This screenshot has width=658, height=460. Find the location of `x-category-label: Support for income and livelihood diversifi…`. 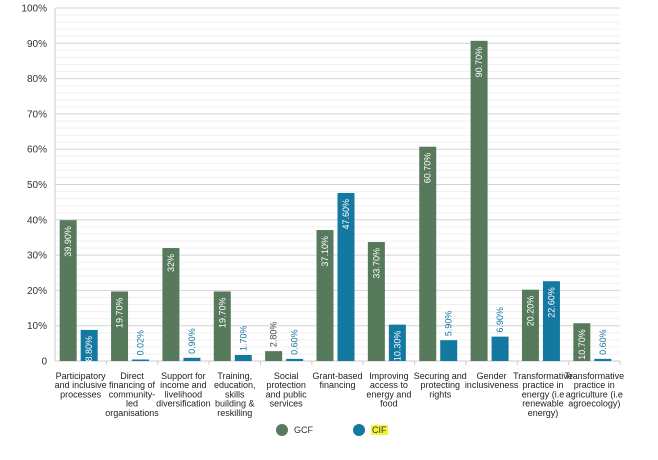

x-category-label: Support for income and livelihood diversifi… is located at coordinates (183, 390).